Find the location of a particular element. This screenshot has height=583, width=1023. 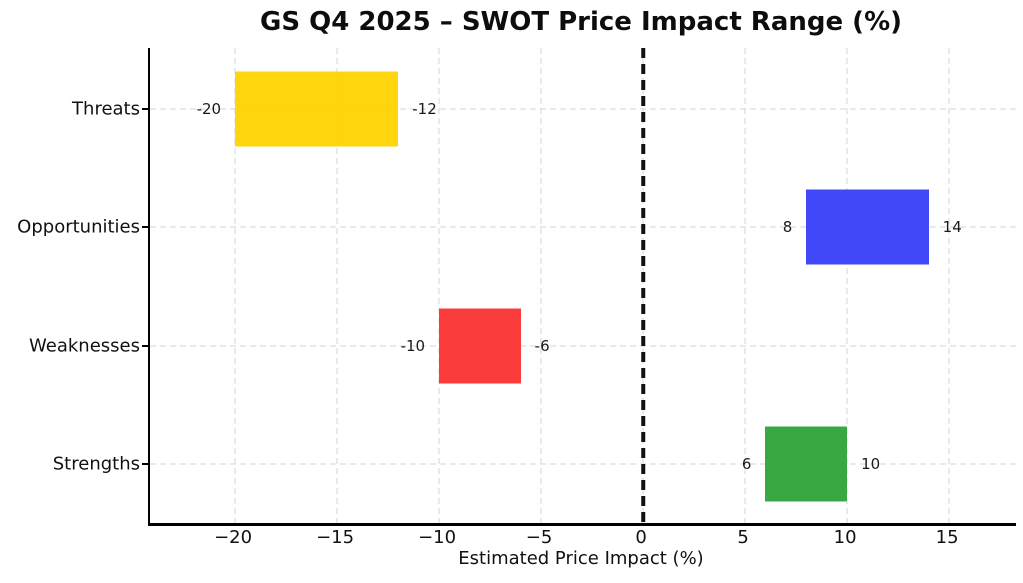

y-category-label: Opportunities is located at coordinates (78, 227).